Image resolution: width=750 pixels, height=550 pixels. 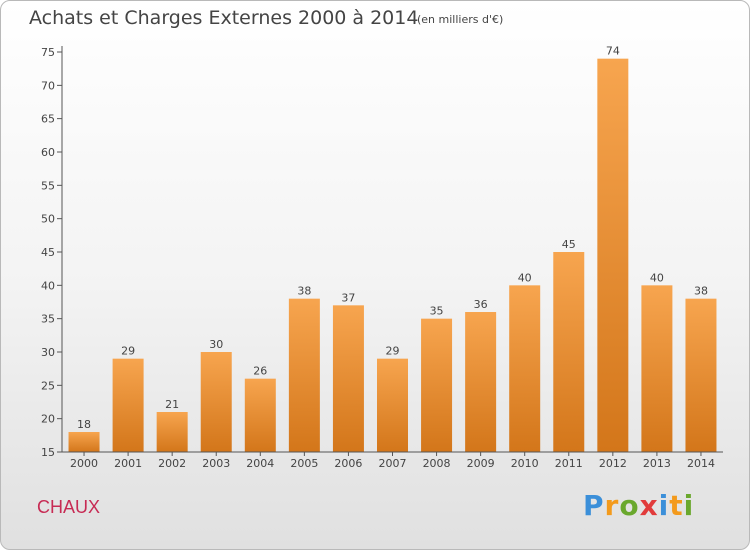 I want to click on data-label-2009: 36, so click(x=481, y=304).